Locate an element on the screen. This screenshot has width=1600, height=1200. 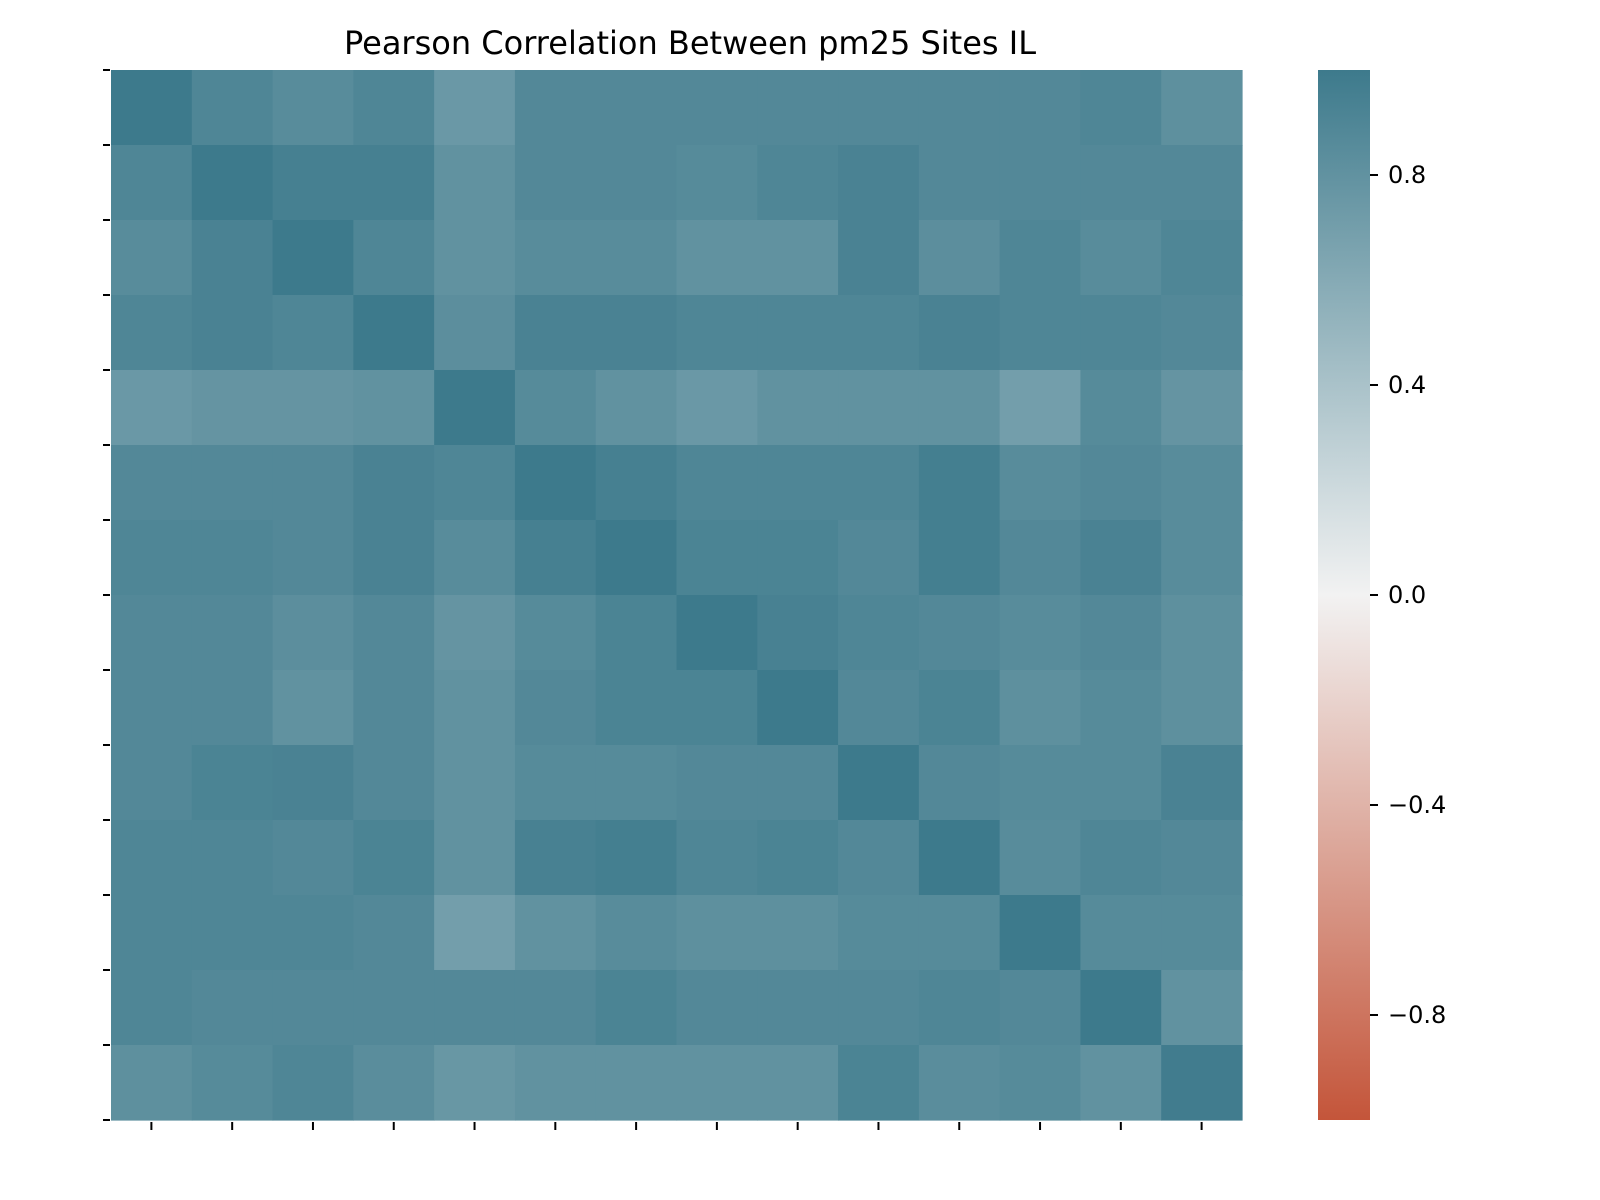
colorbar-ticks: 0.8 0.4 0.0 −0.4 −0.8 is located at coordinates (1408, 595).